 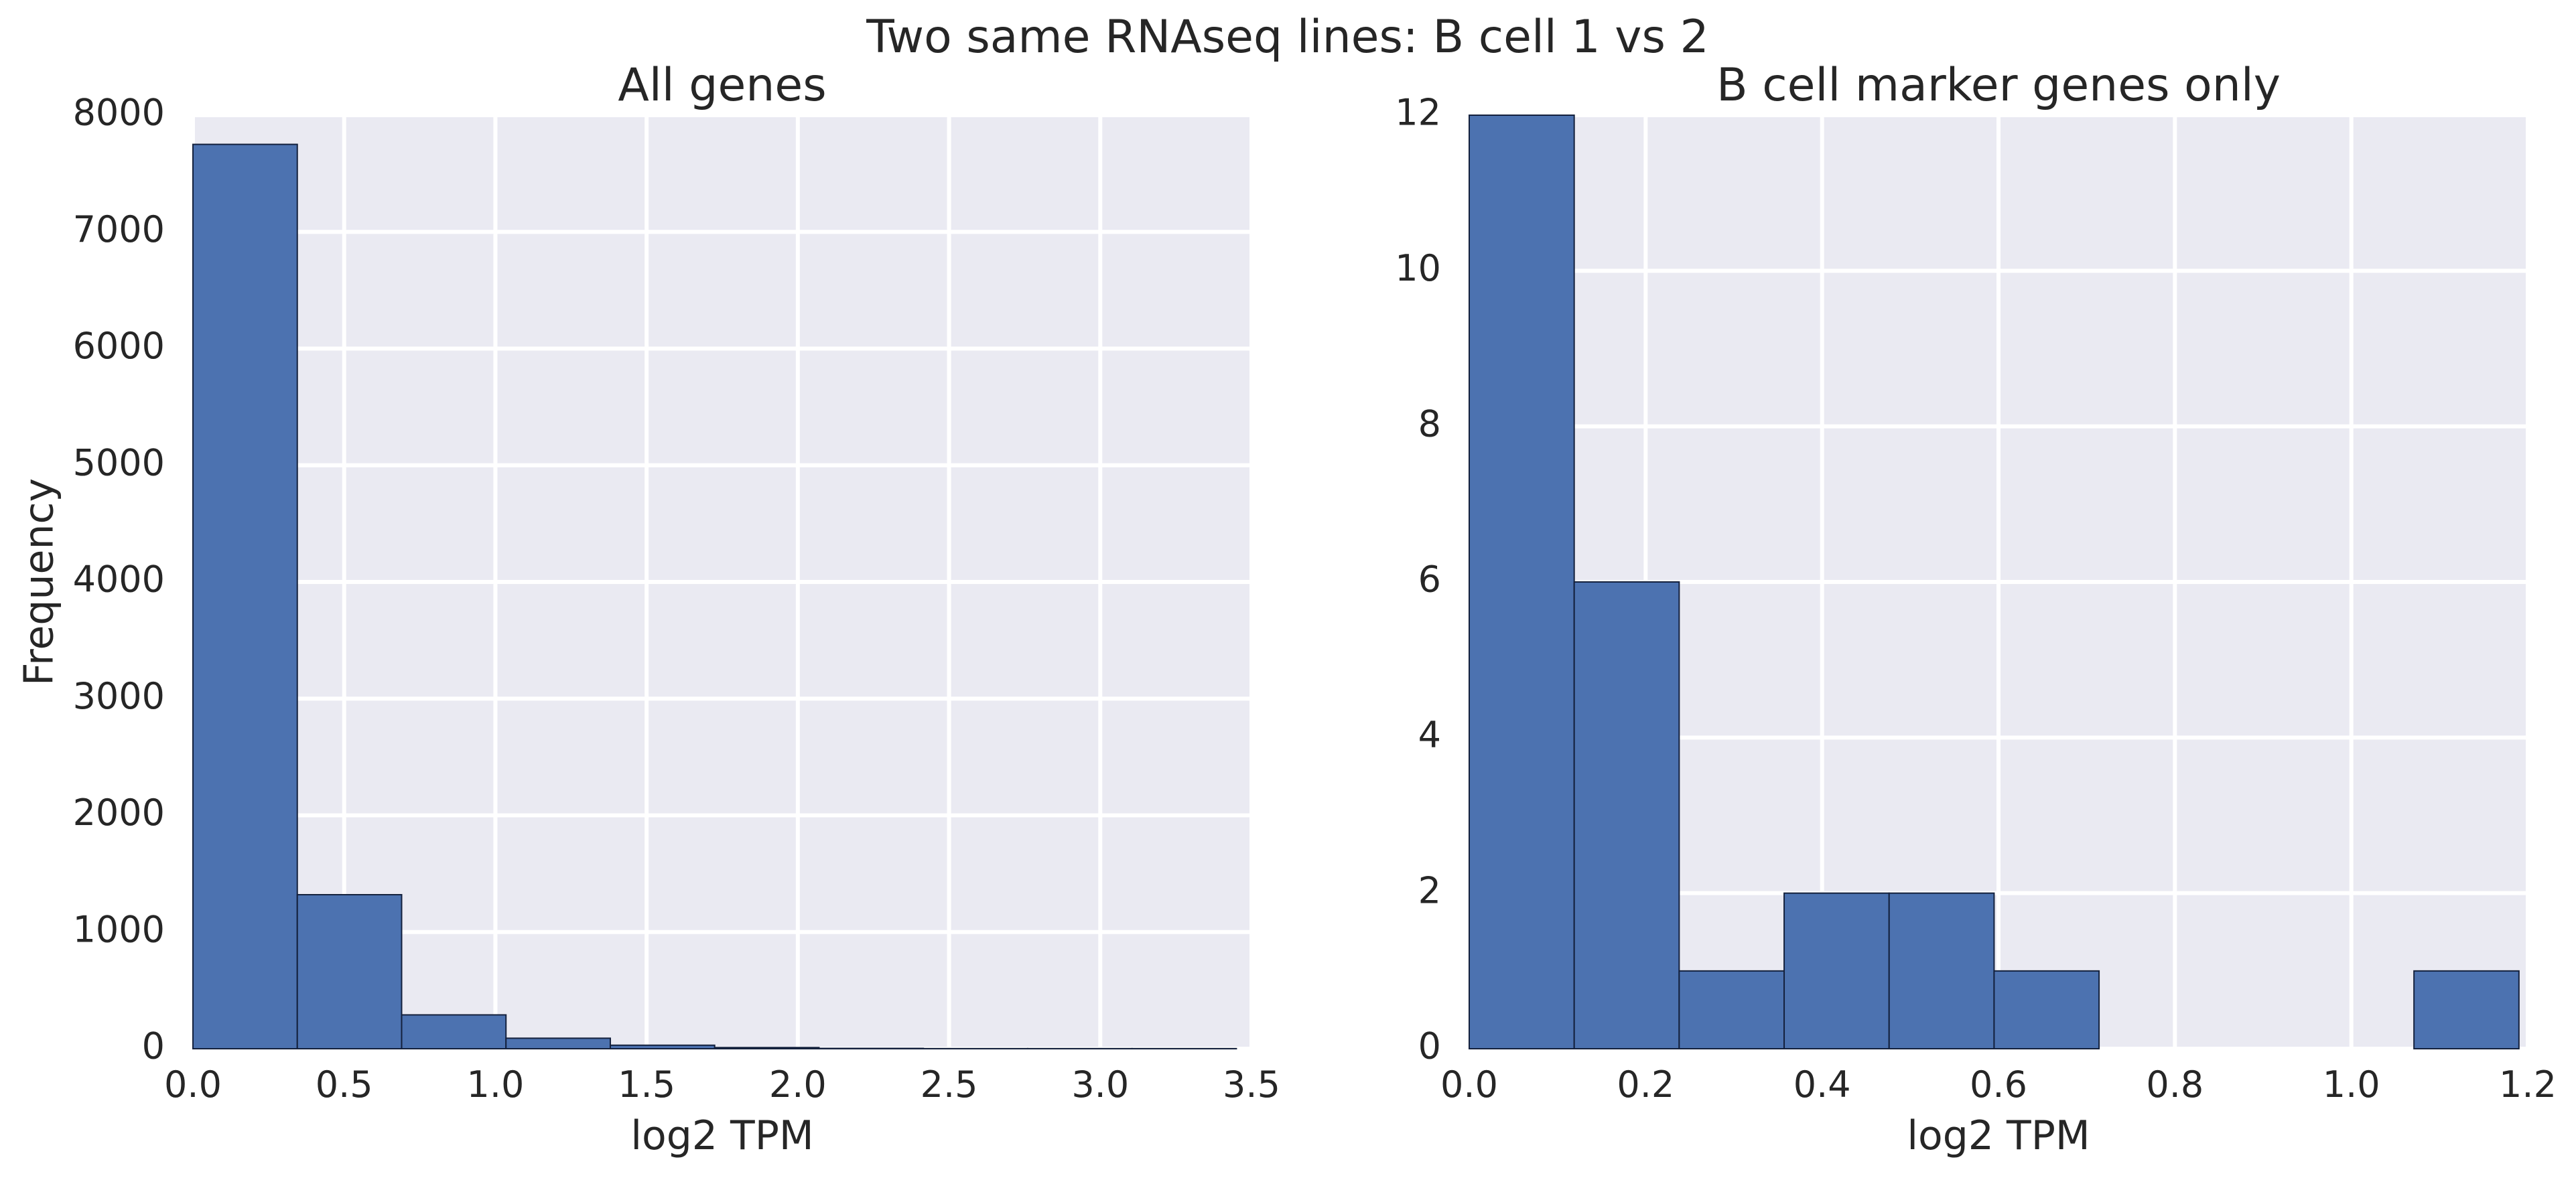 I want to click on x-tick-label: 1.5, so click(x=646, y=1084).